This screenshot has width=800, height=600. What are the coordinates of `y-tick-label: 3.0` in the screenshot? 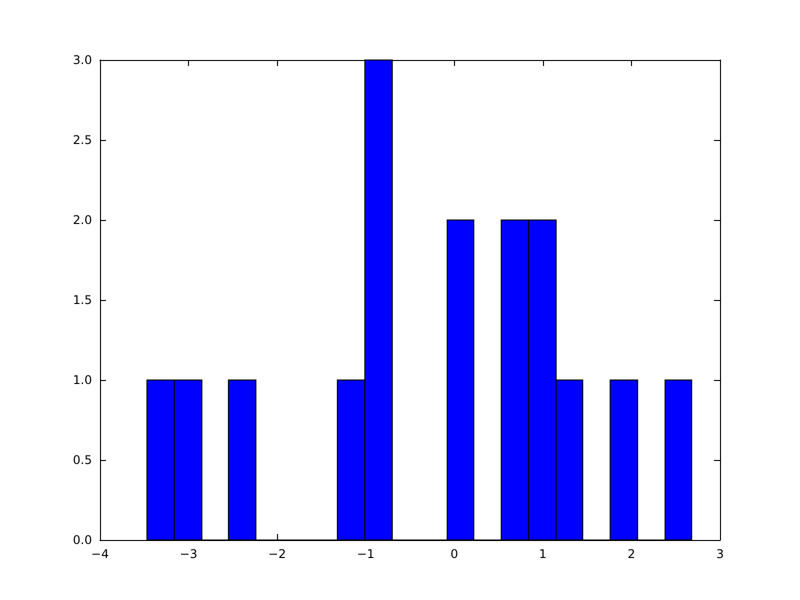 It's located at (82, 60).